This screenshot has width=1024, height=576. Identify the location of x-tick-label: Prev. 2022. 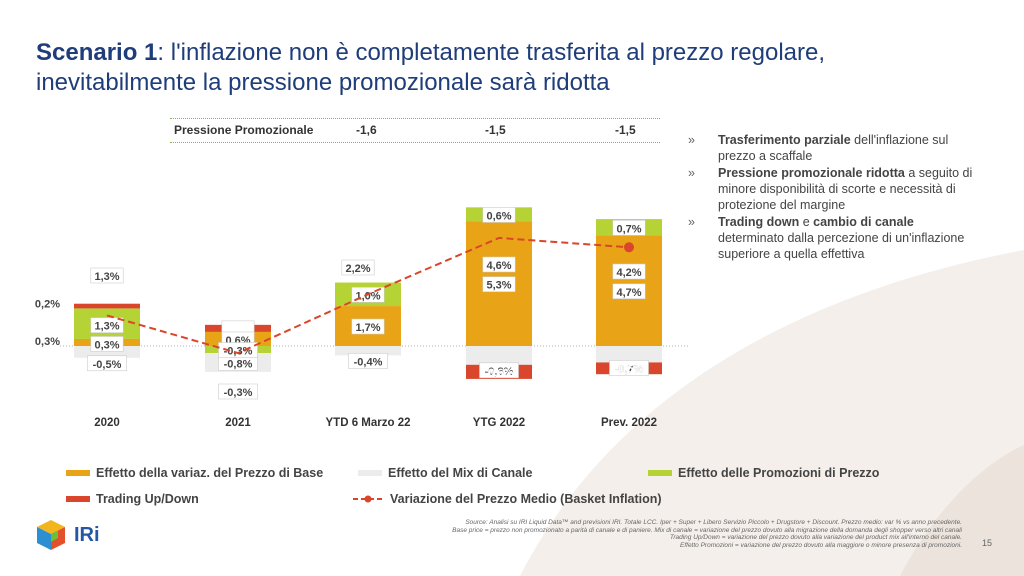
(629, 423).